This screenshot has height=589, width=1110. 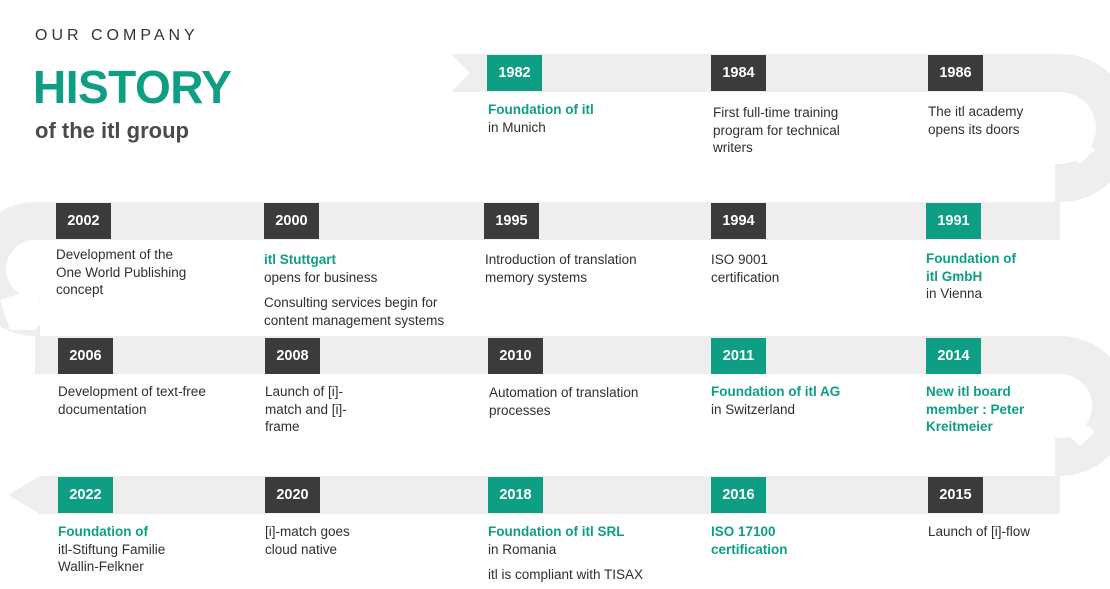 What do you see at coordinates (953, 221) in the screenshot?
I see `year-box-1991: 1991` at bounding box center [953, 221].